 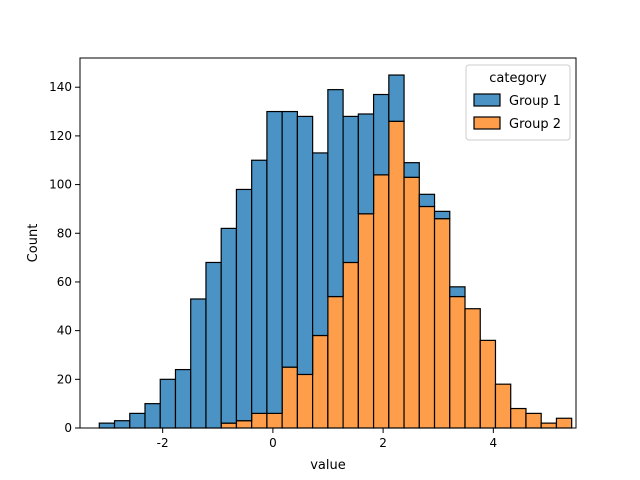 What do you see at coordinates (60, 136) in the screenshot?
I see `y-tick-label: 120` at bounding box center [60, 136].